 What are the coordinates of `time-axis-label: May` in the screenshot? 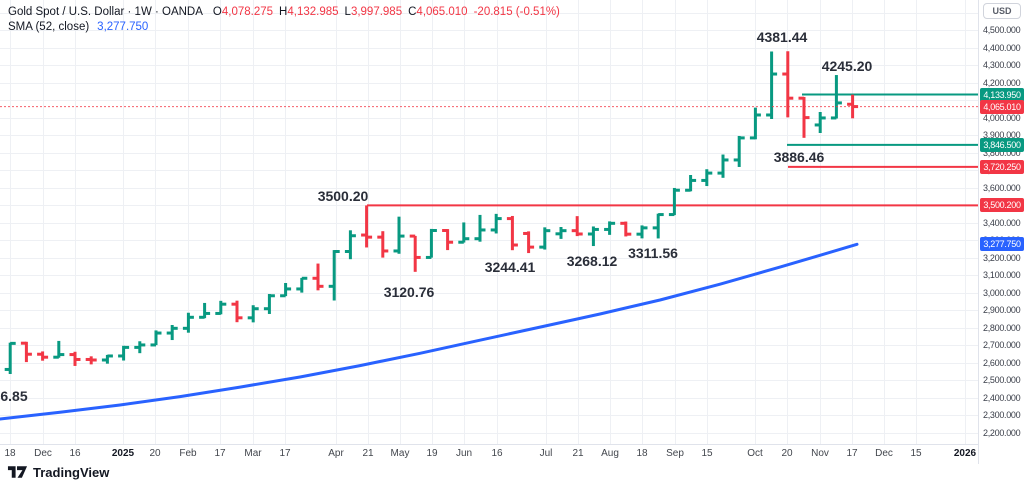 It's located at (400, 453).